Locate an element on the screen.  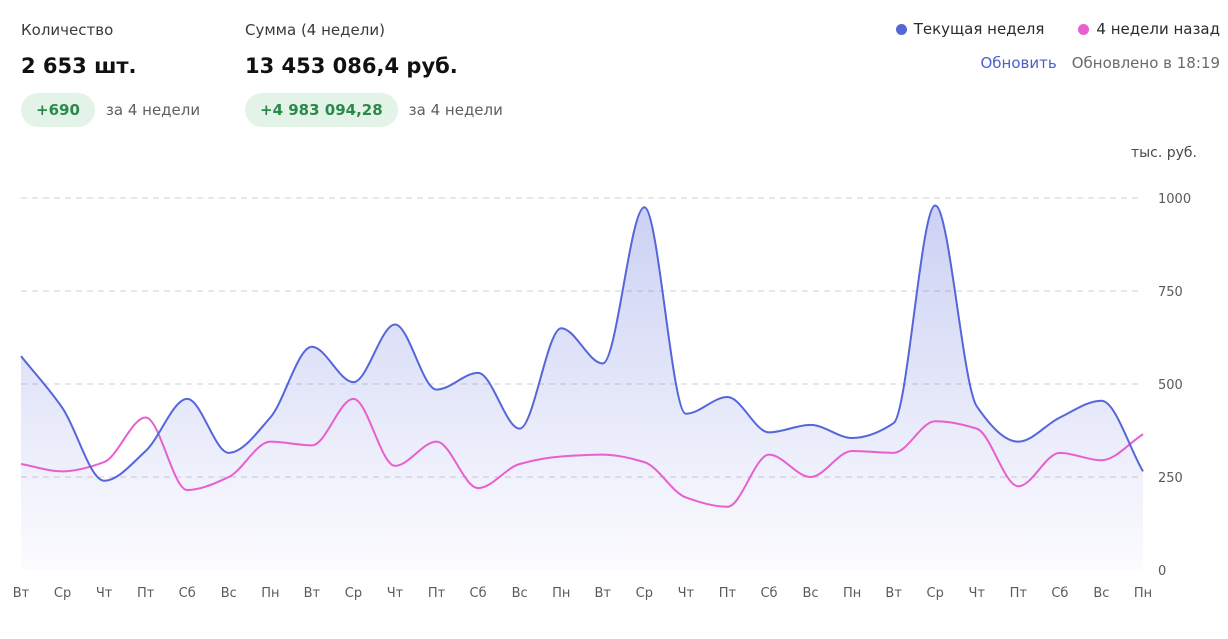
y-tick-label: 0 is located at coordinates (1162, 571).